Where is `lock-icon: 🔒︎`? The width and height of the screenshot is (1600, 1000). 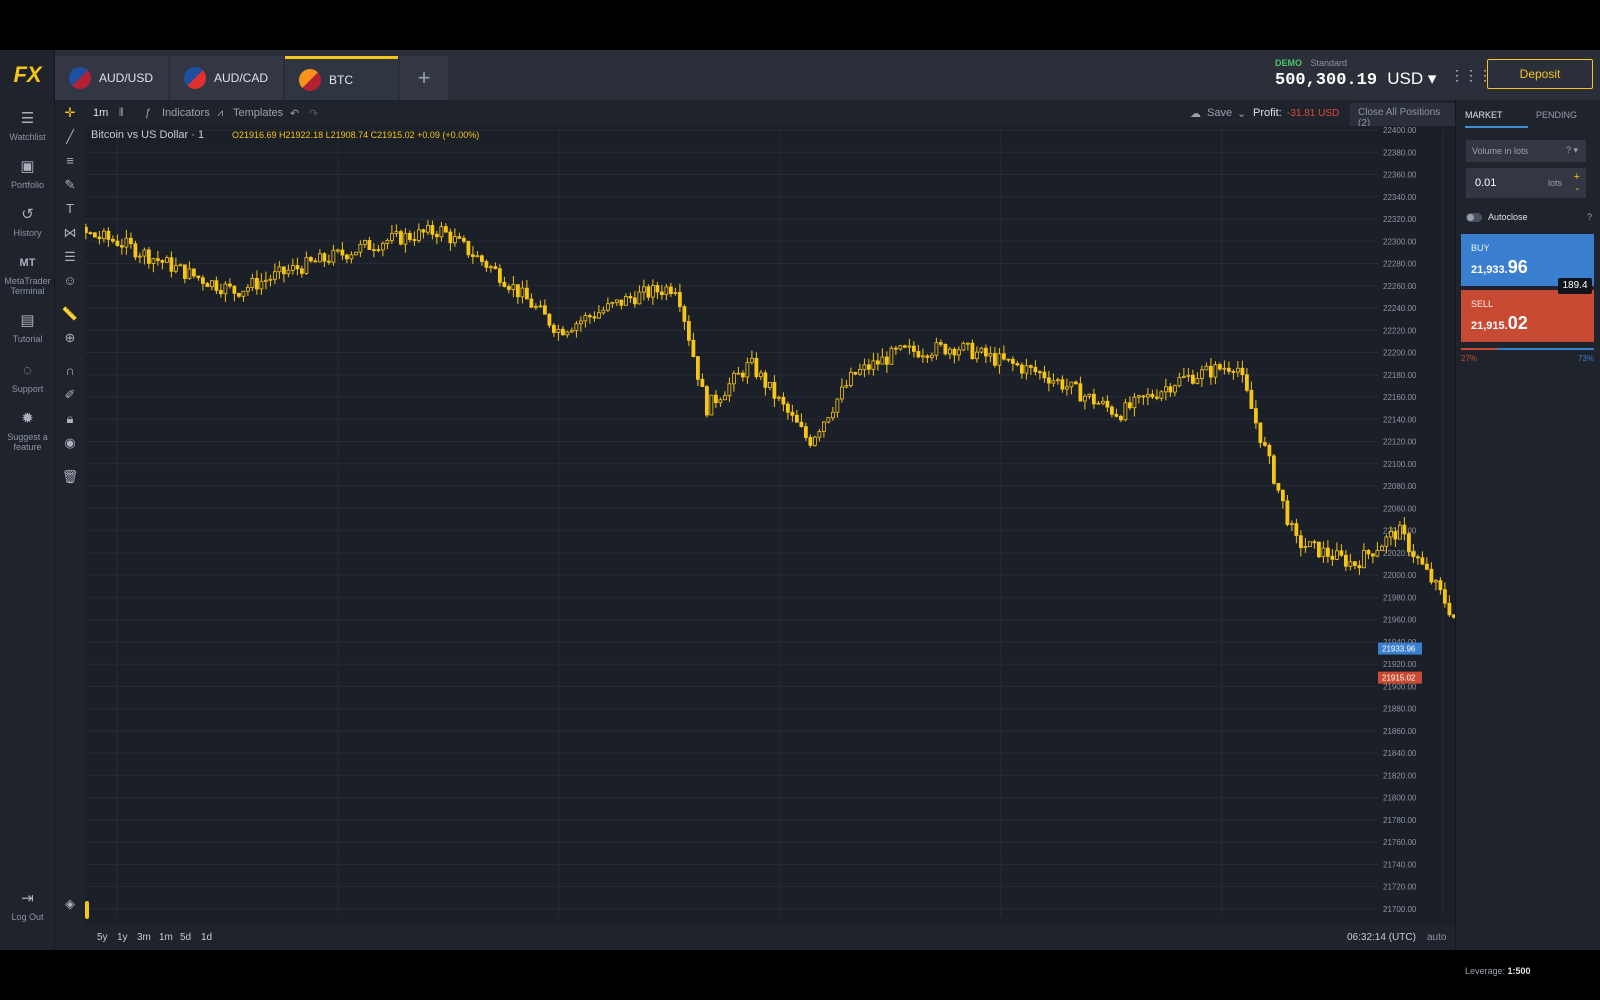 lock-icon: 🔒︎ is located at coordinates (70, 418).